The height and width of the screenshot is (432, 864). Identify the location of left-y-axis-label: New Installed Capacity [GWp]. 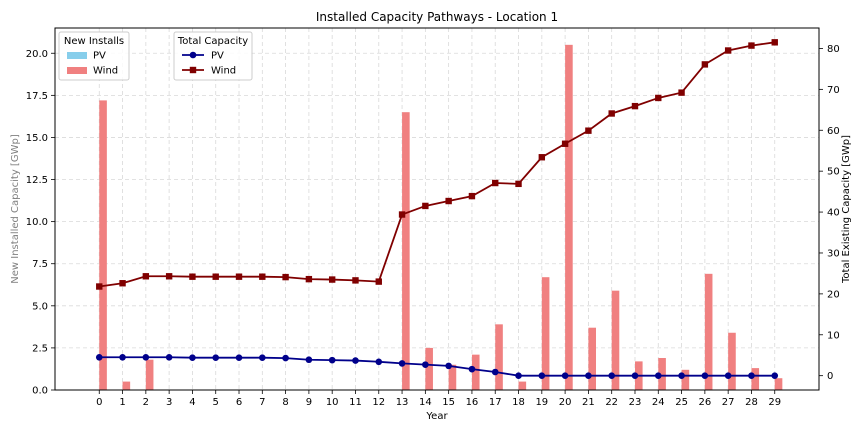
(15, 209).